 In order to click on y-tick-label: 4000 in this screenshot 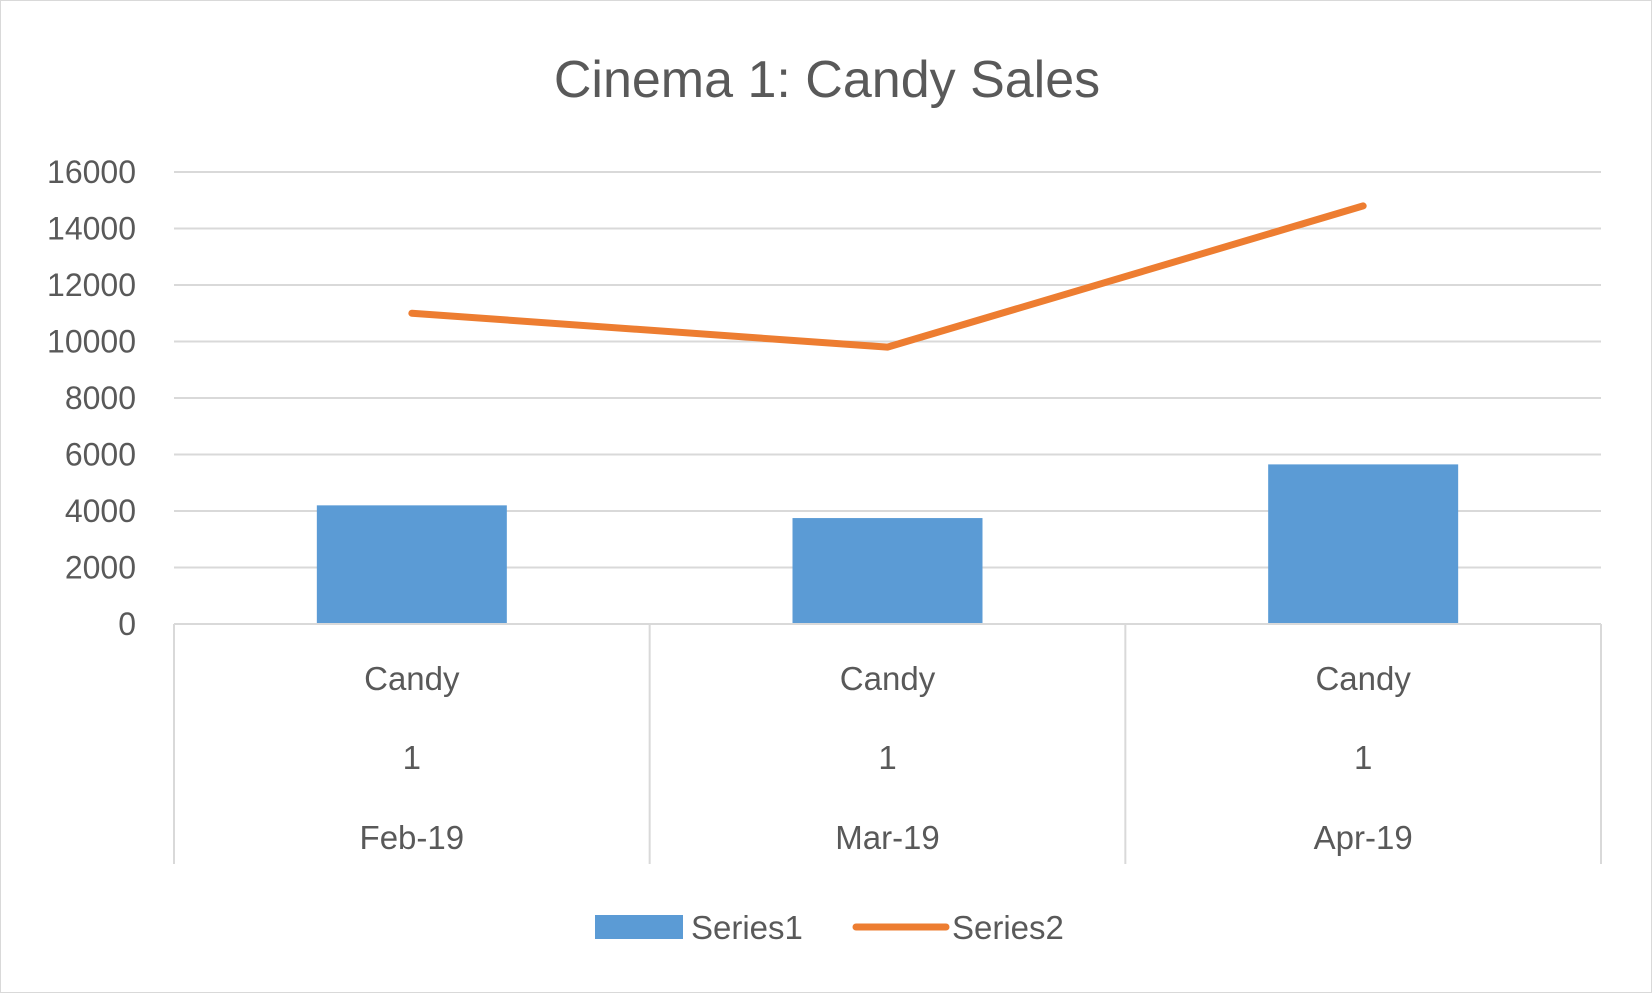, I will do `click(100, 511)`.